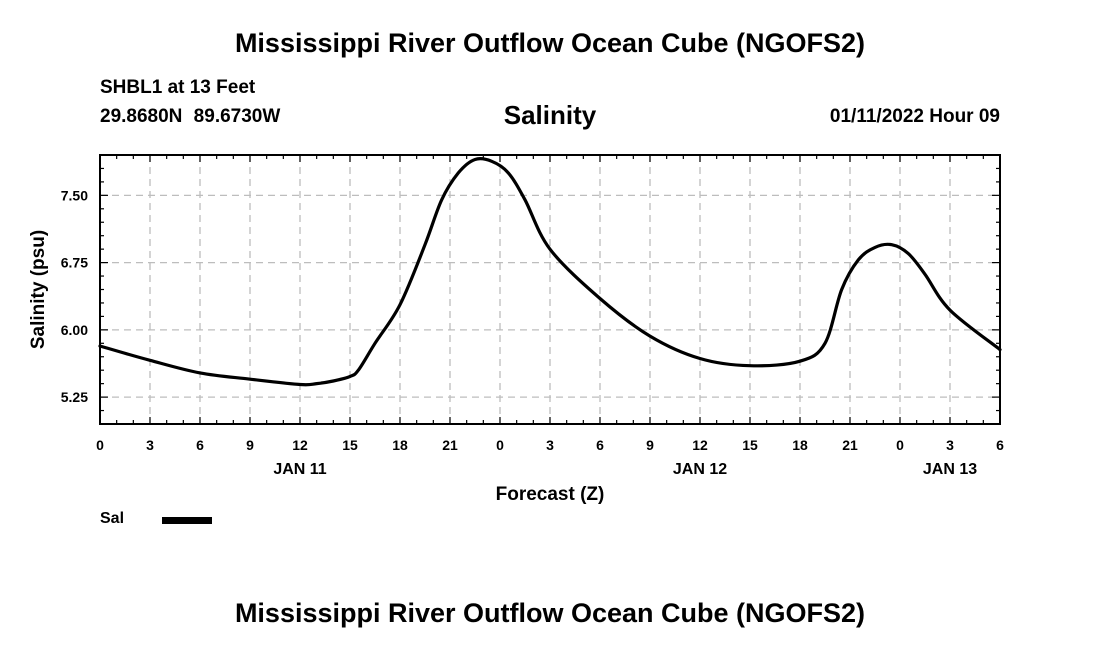 This screenshot has height=650, width=1100. What do you see at coordinates (74, 263) in the screenshot?
I see `y-tick-label: 6.75` at bounding box center [74, 263].